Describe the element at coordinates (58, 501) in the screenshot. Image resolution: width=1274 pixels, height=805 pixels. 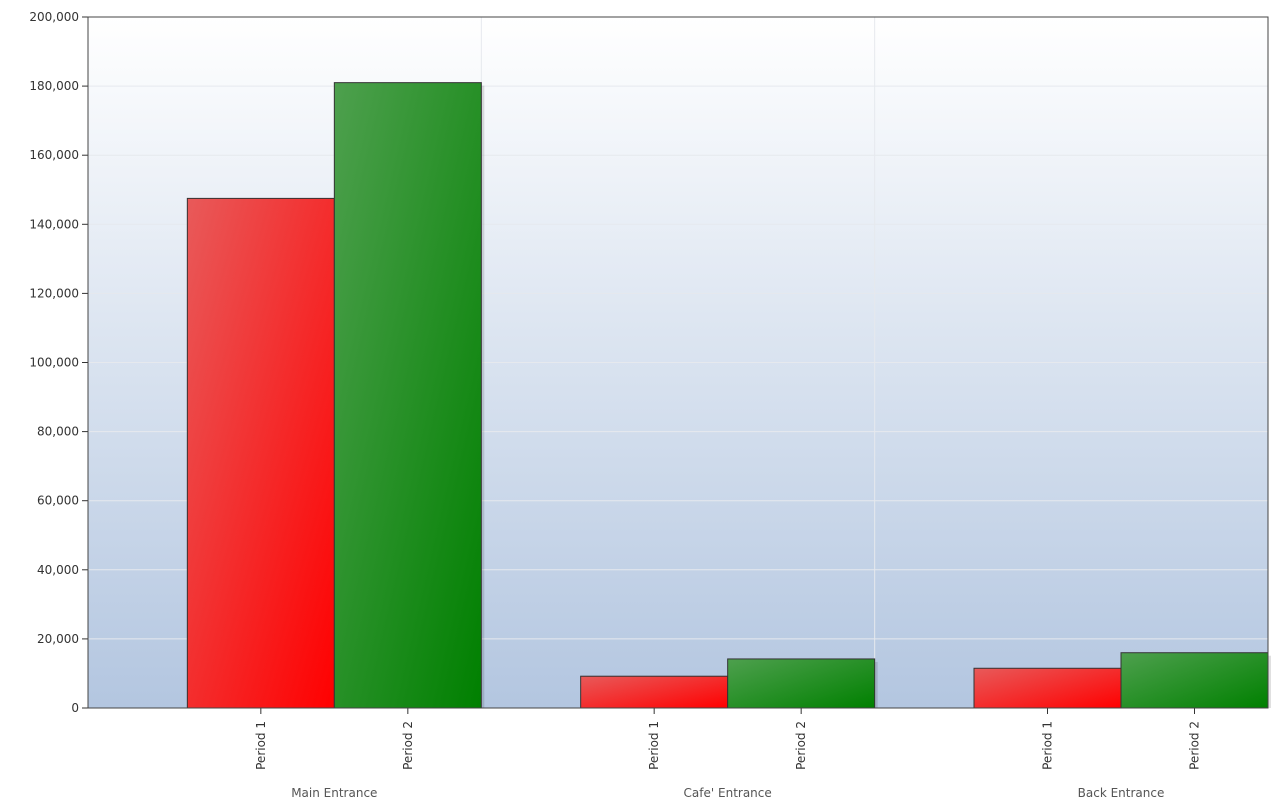
I see `y-tick-label: 60,000` at that location.